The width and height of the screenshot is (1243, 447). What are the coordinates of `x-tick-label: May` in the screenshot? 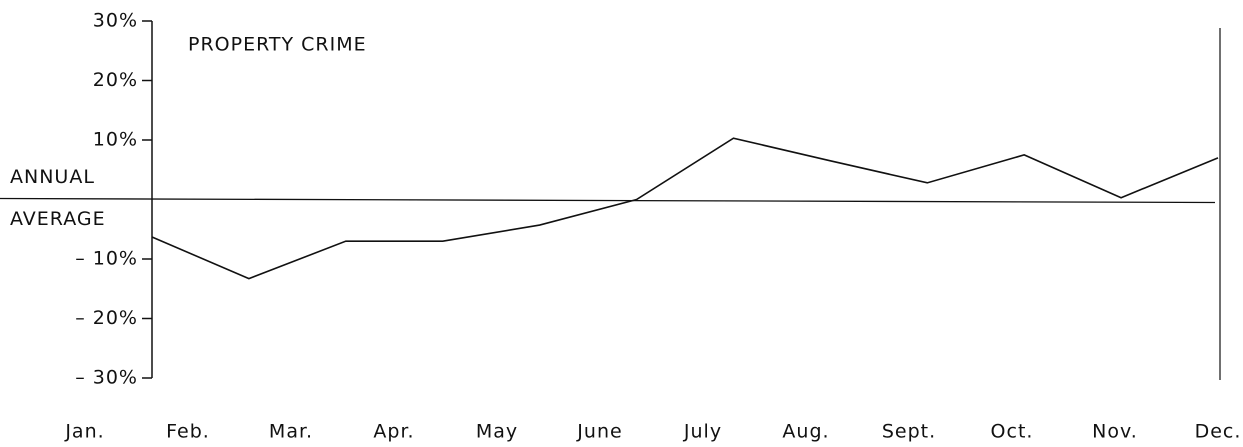 It's located at (497, 432).